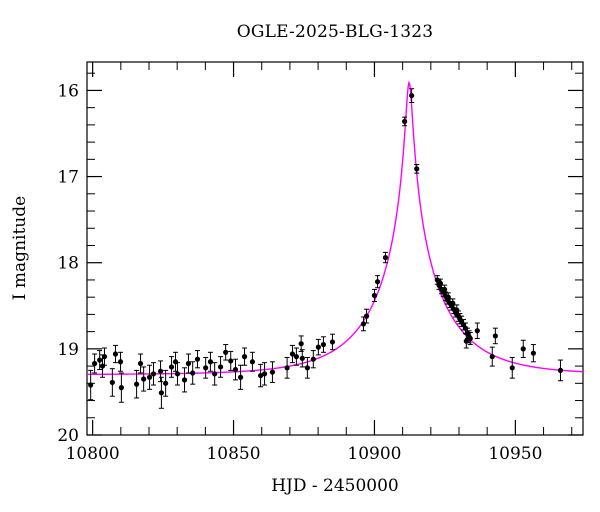  What do you see at coordinates (374, 454) in the screenshot?
I see `x-tick-label: 10900` at bounding box center [374, 454].